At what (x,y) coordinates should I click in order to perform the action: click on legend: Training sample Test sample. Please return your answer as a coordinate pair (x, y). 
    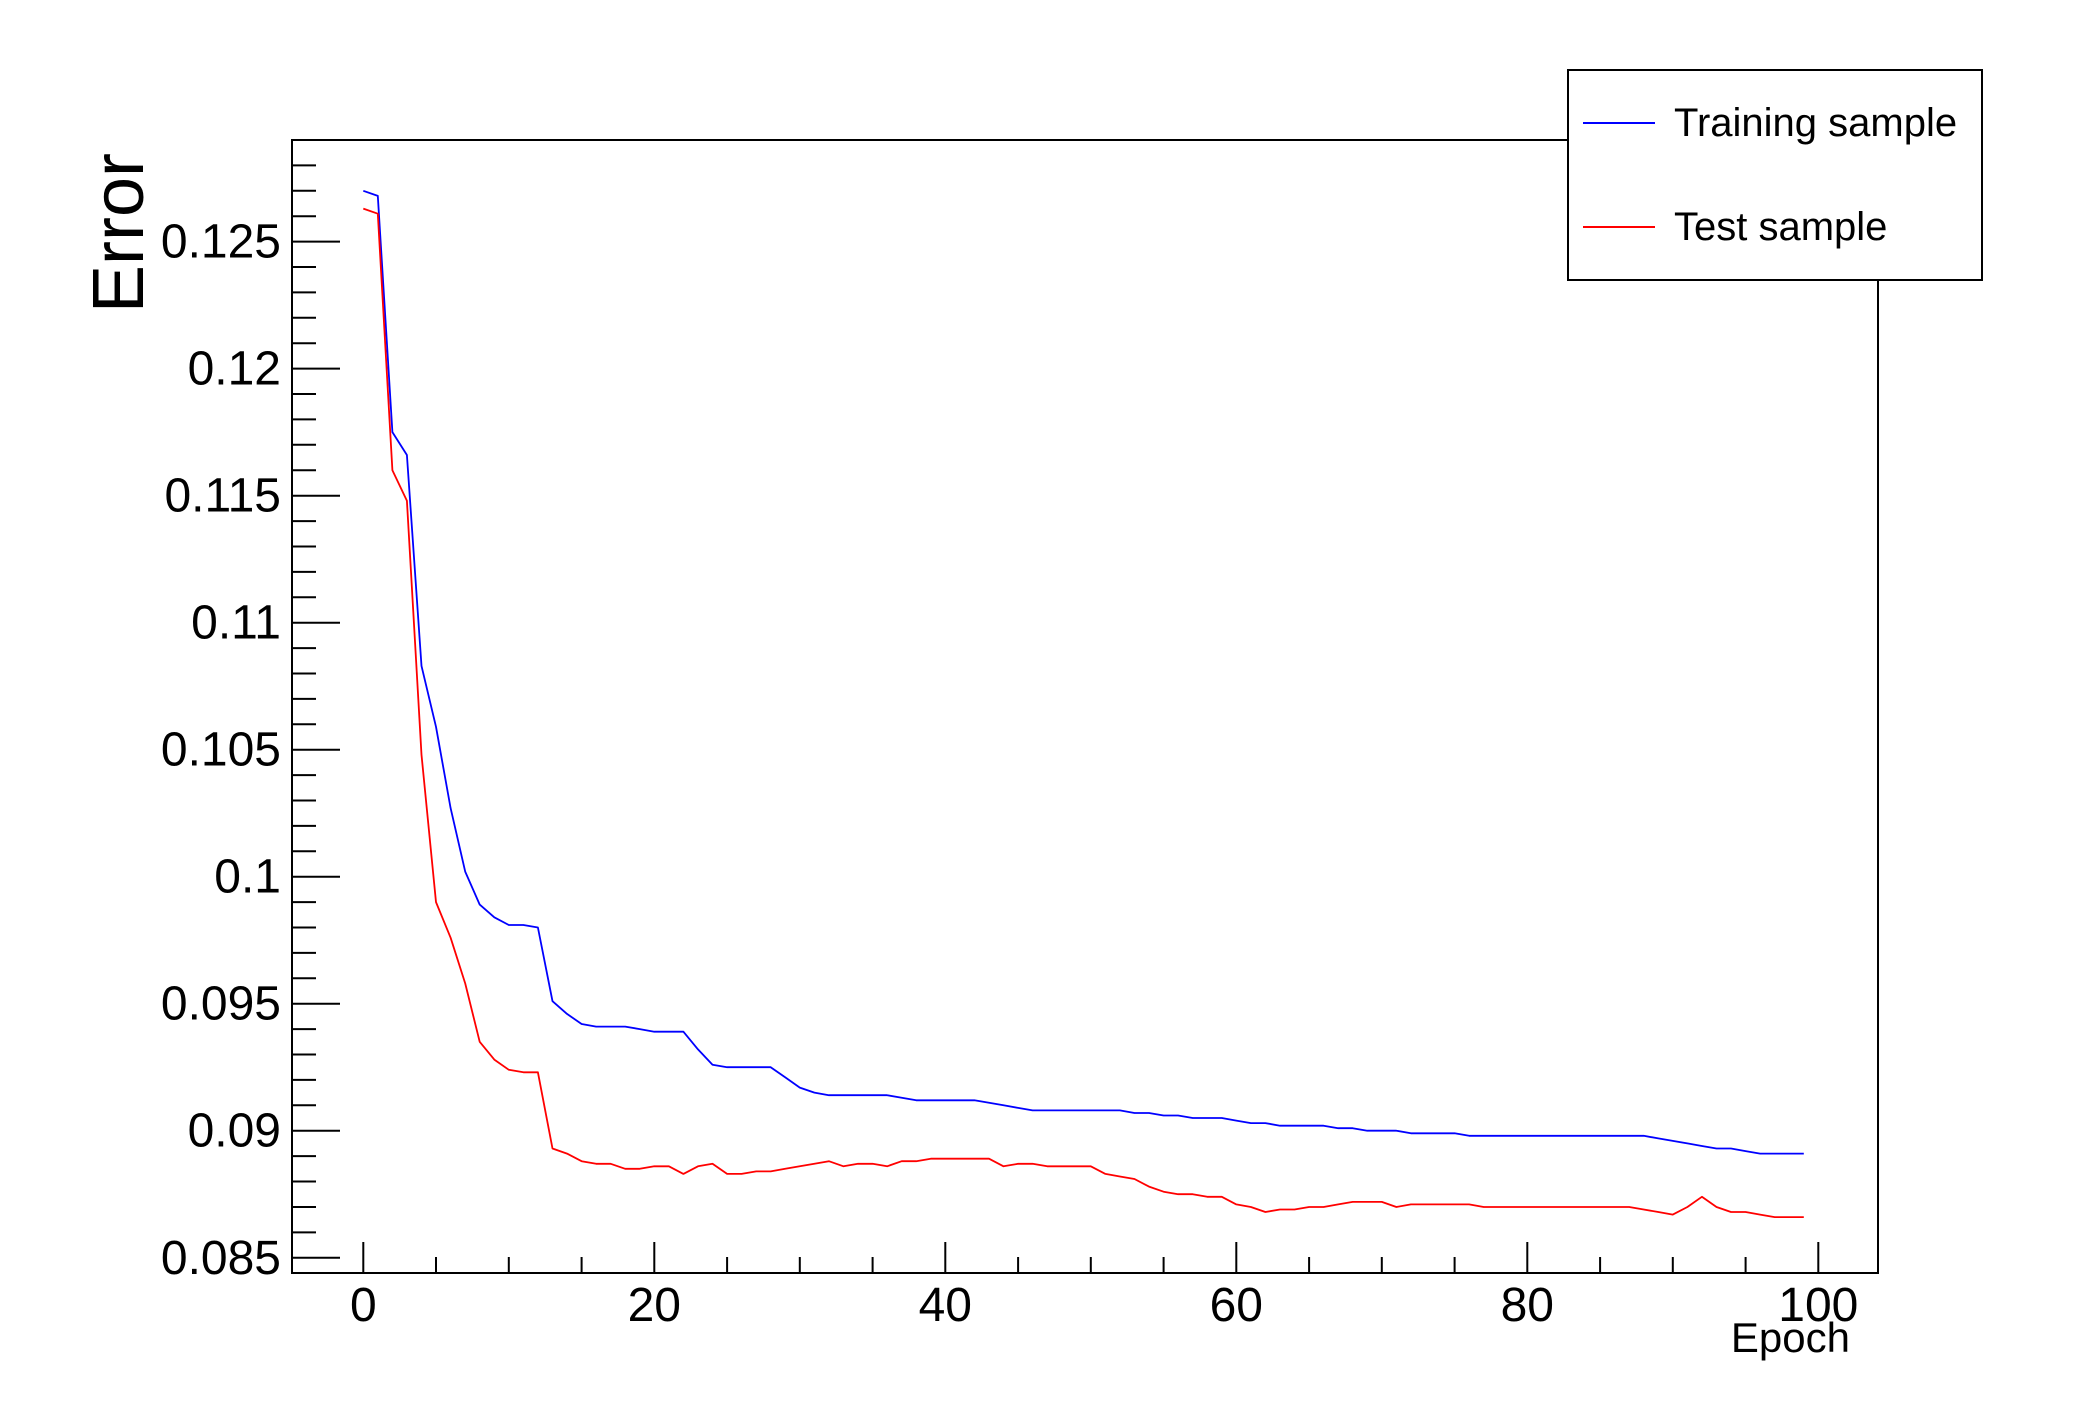
    Looking at the image, I should click on (1775, 175).